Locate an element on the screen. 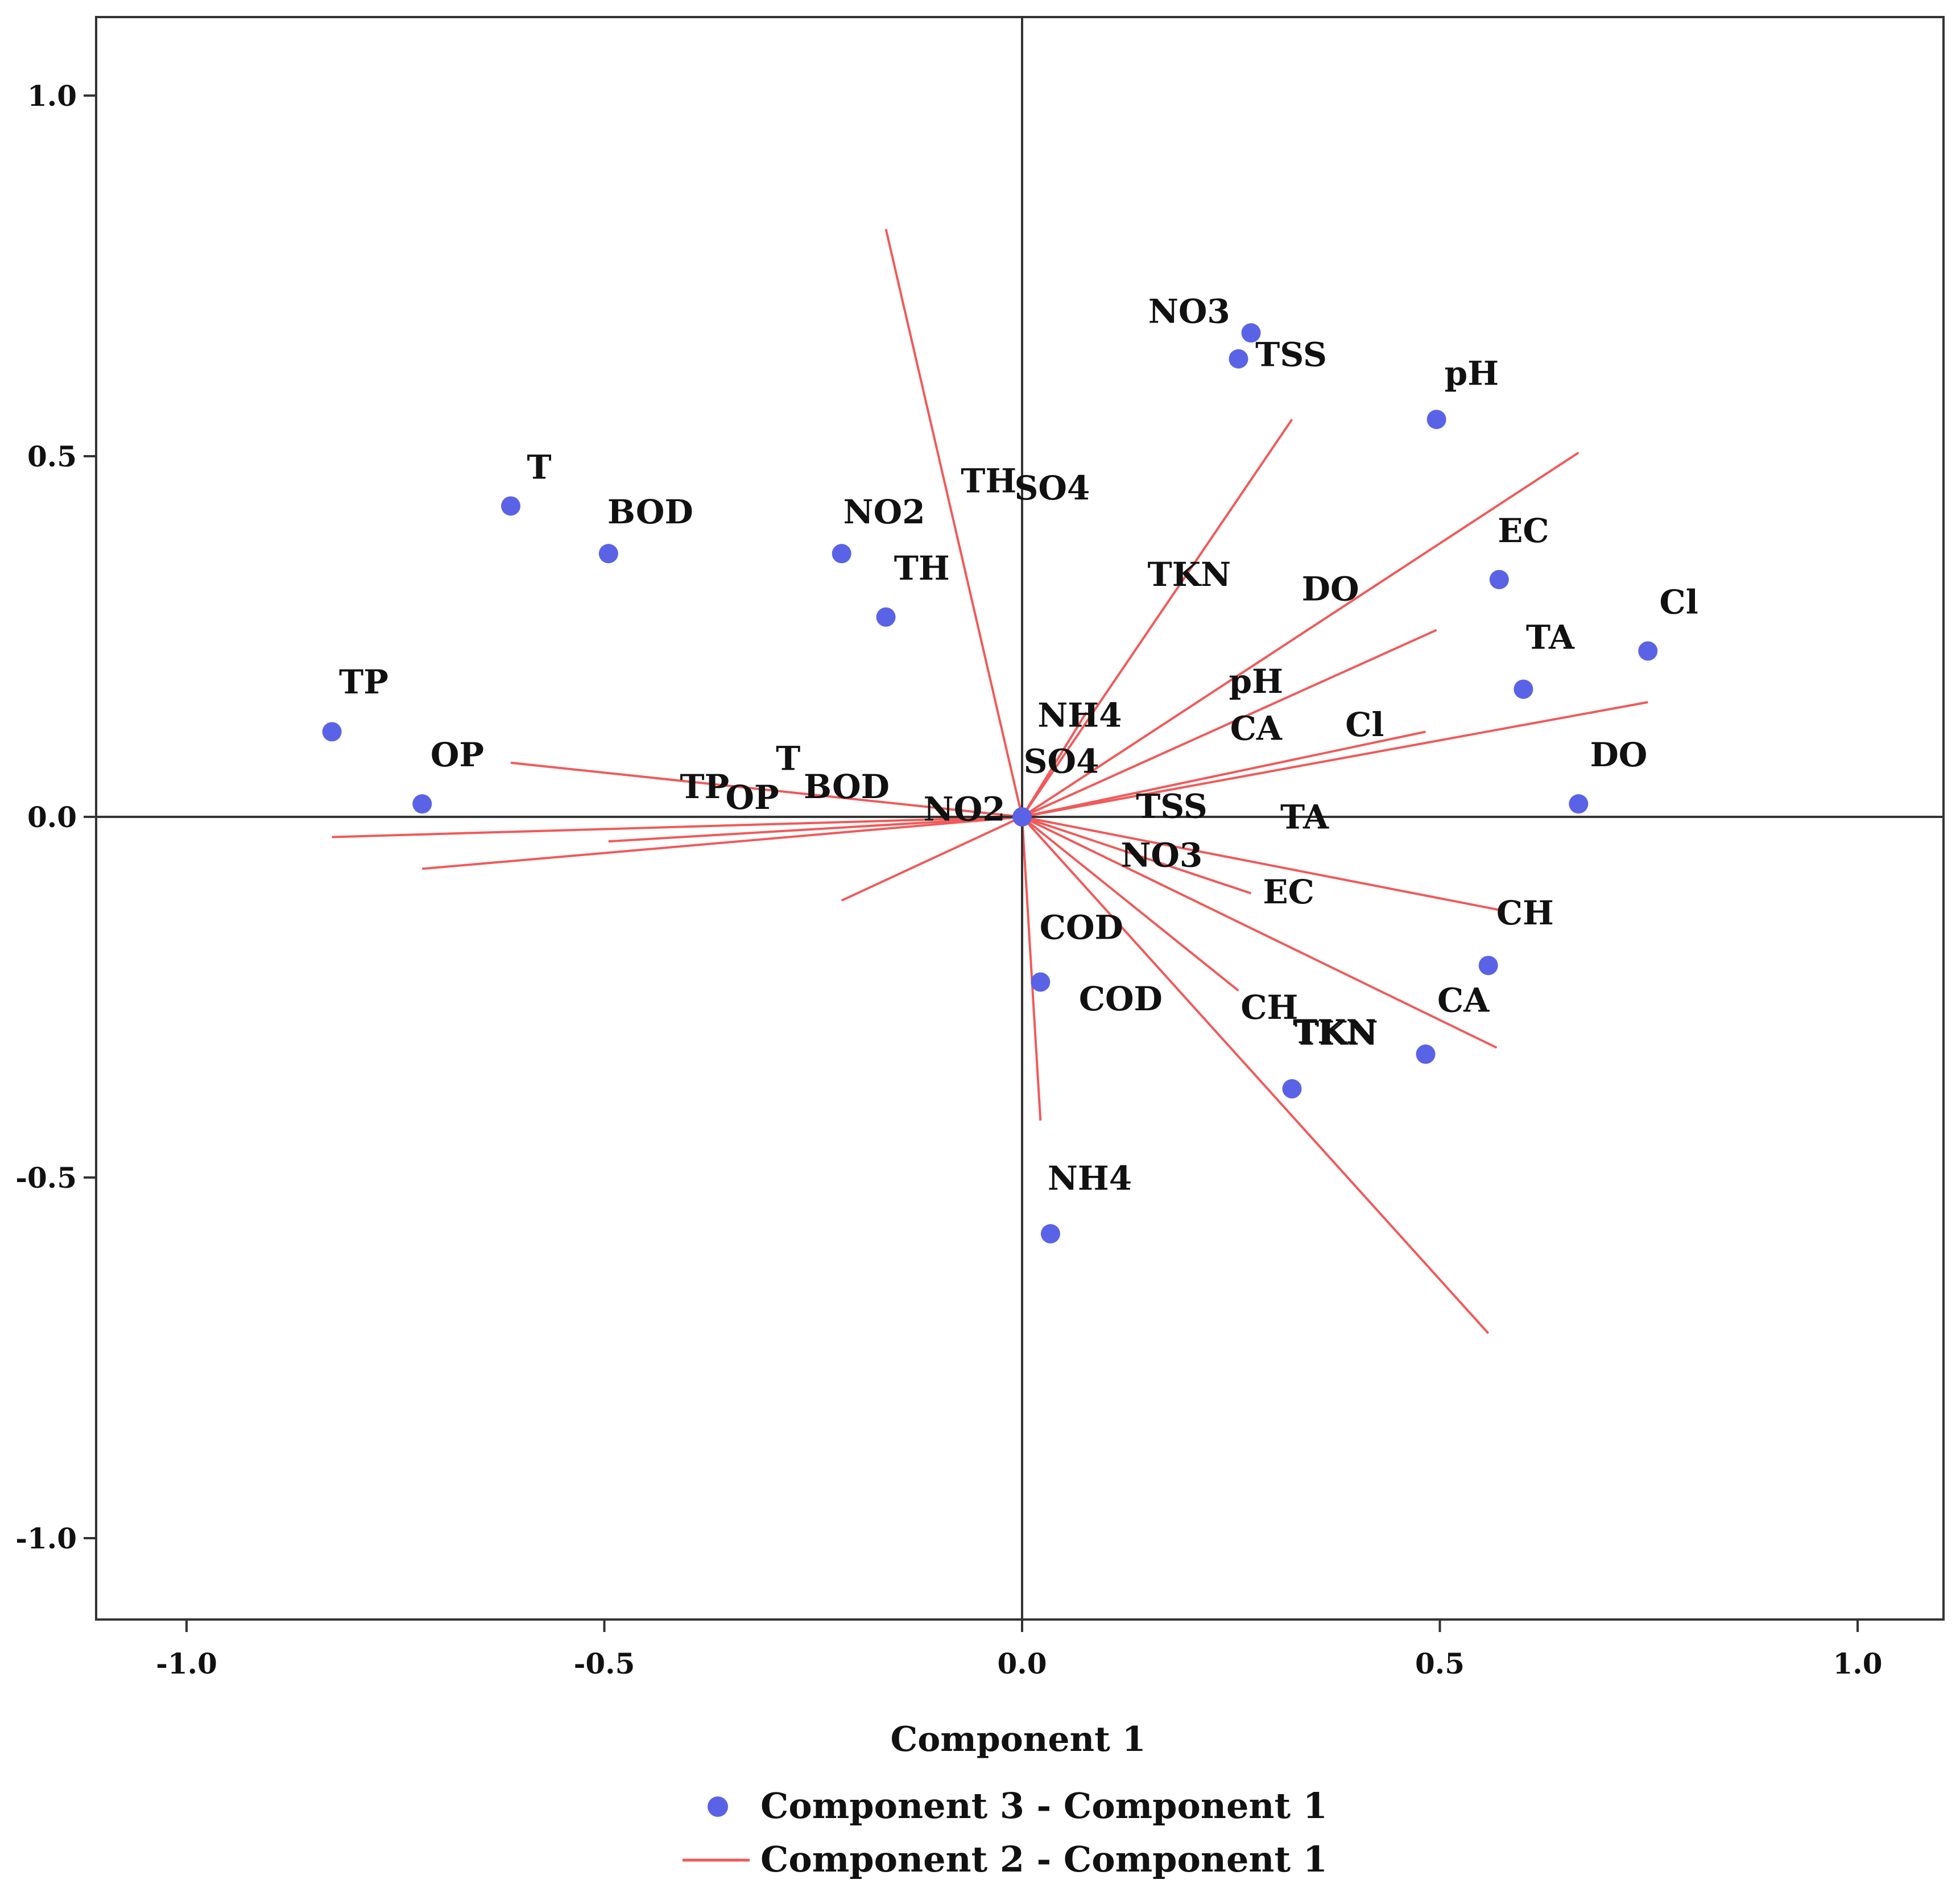 The width and height of the screenshot is (1960, 1888). vector-line-ca is located at coordinates (1260, 932).